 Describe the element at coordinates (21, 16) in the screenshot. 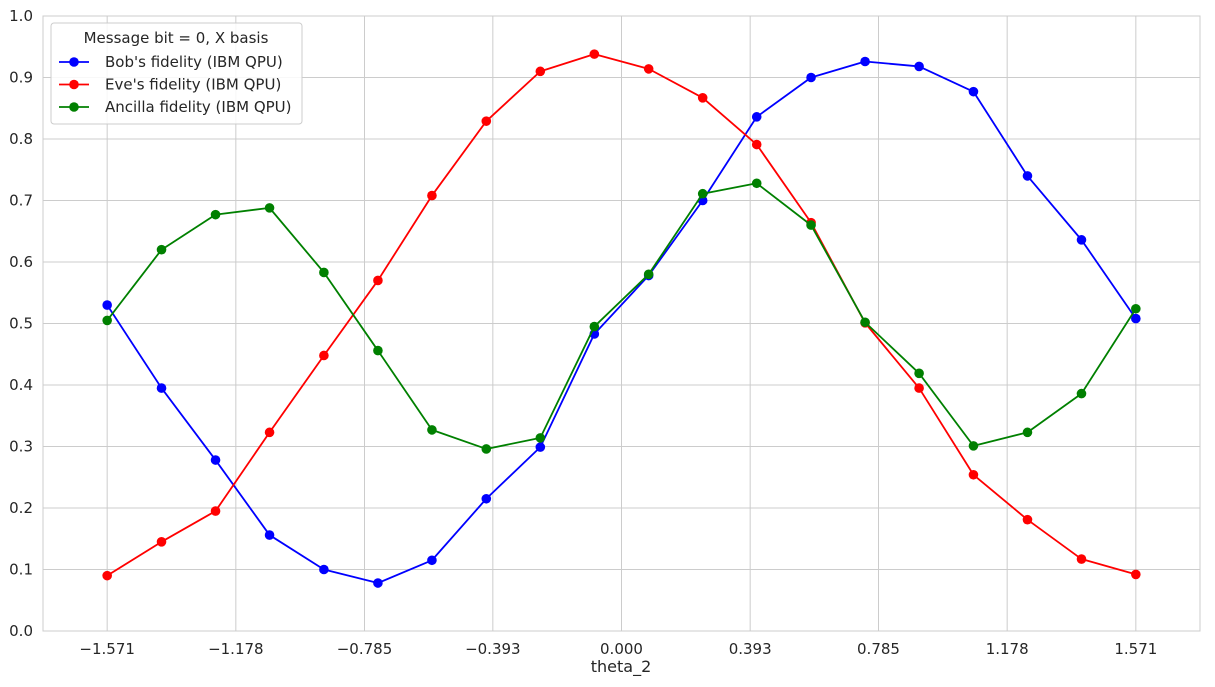

I see `y-tick-label: 1.0` at that location.